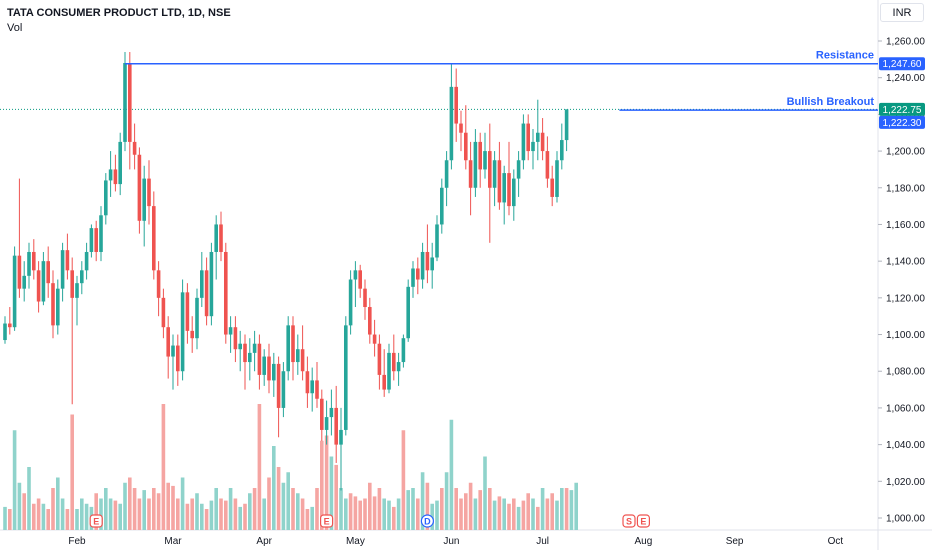 The image size is (932, 555). What do you see at coordinates (905, 408) in the screenshot?
I see `y-tick-label: 1,060.00` at bounding box center [905, 408].